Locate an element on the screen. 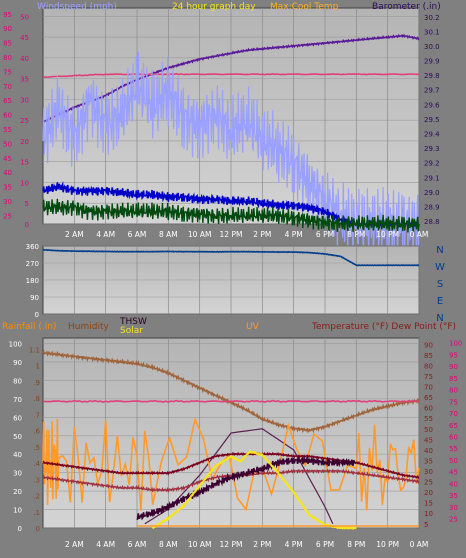  wind-y-tick-label: 30 is located at coordinates (24, 100).